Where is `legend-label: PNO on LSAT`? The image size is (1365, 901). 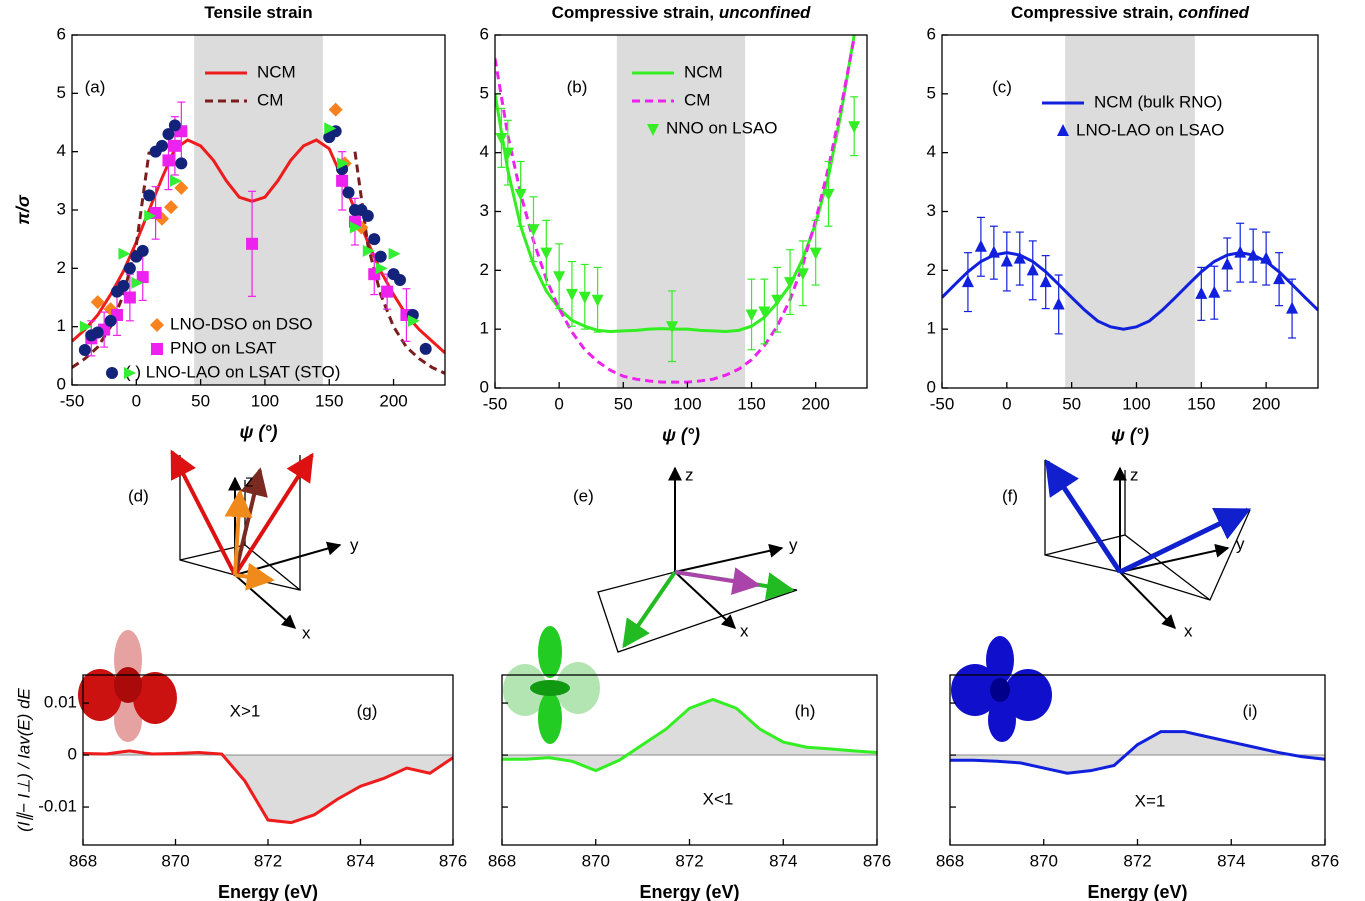 legend-label: PNO on LSAT is located at coordinates (223, 347).